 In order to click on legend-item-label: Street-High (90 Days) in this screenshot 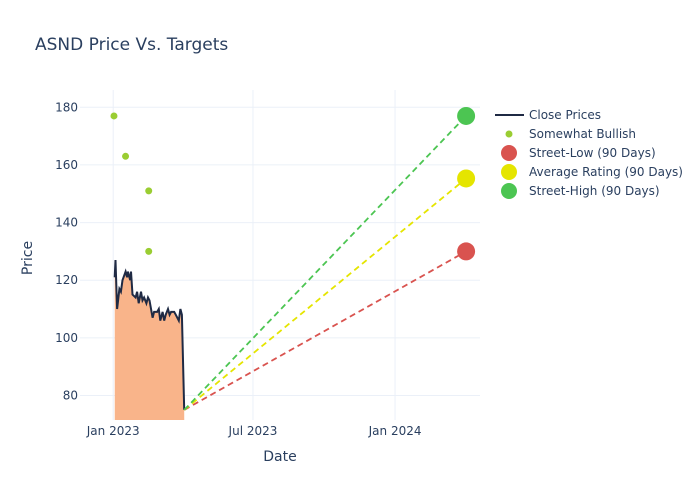, I will do `click(594, 191)`.